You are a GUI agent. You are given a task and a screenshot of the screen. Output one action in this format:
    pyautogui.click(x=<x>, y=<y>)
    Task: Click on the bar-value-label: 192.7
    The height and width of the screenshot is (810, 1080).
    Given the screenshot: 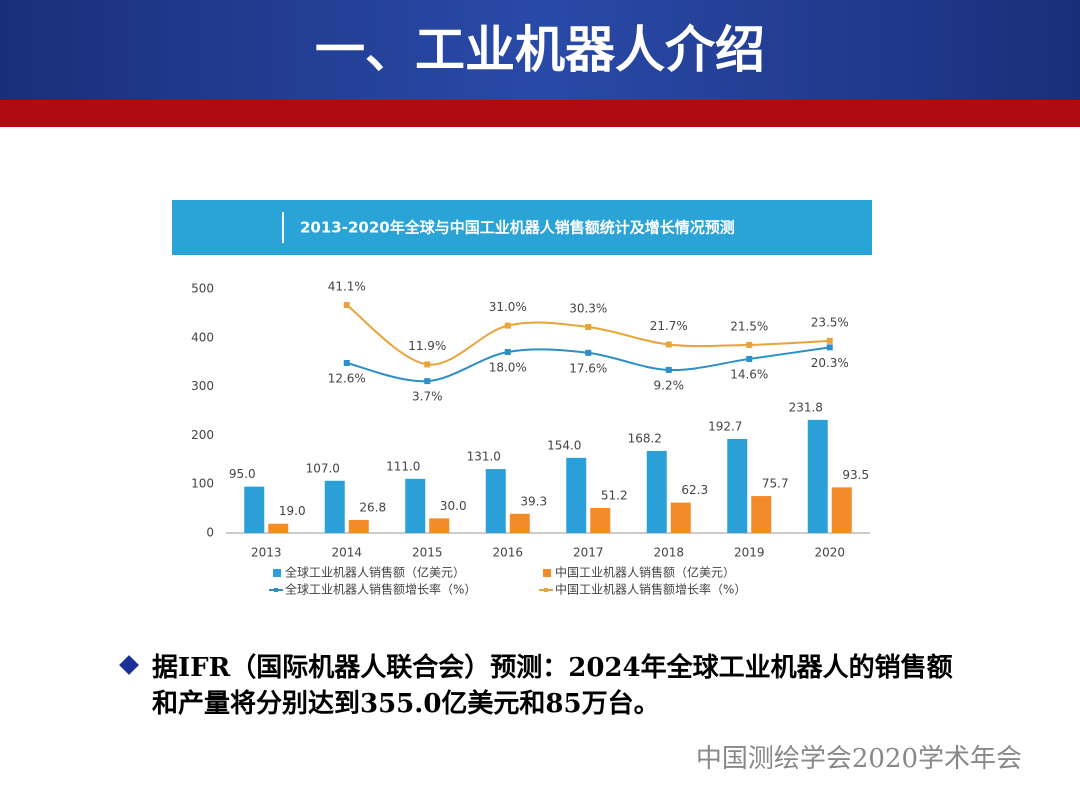 What is the action you would take?
    pyautogui.click(x=725, y=426)
    